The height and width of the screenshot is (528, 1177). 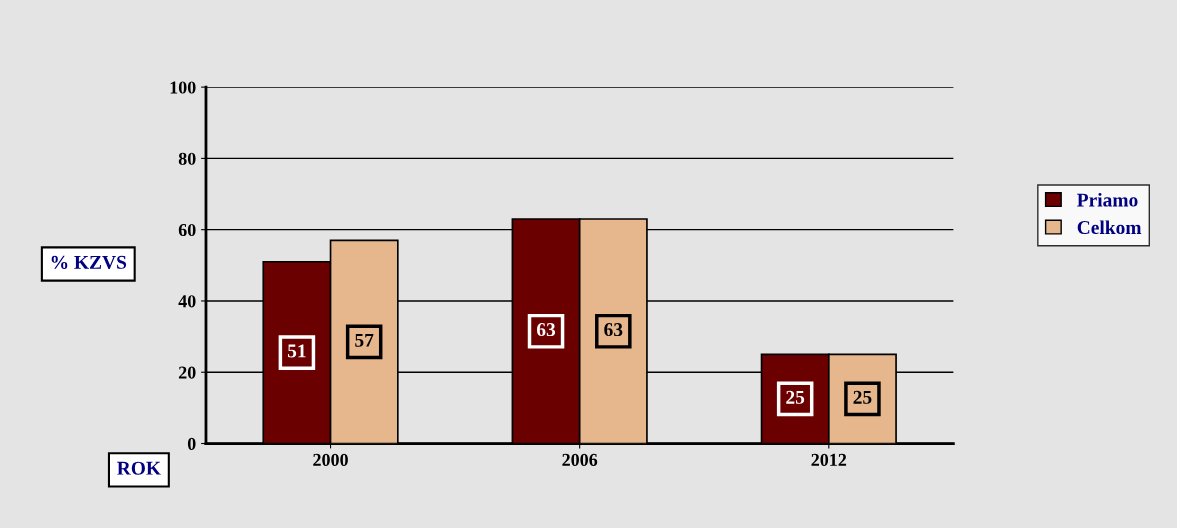 I want to click on y-tick-label: 0, so click(x=191, y=443).